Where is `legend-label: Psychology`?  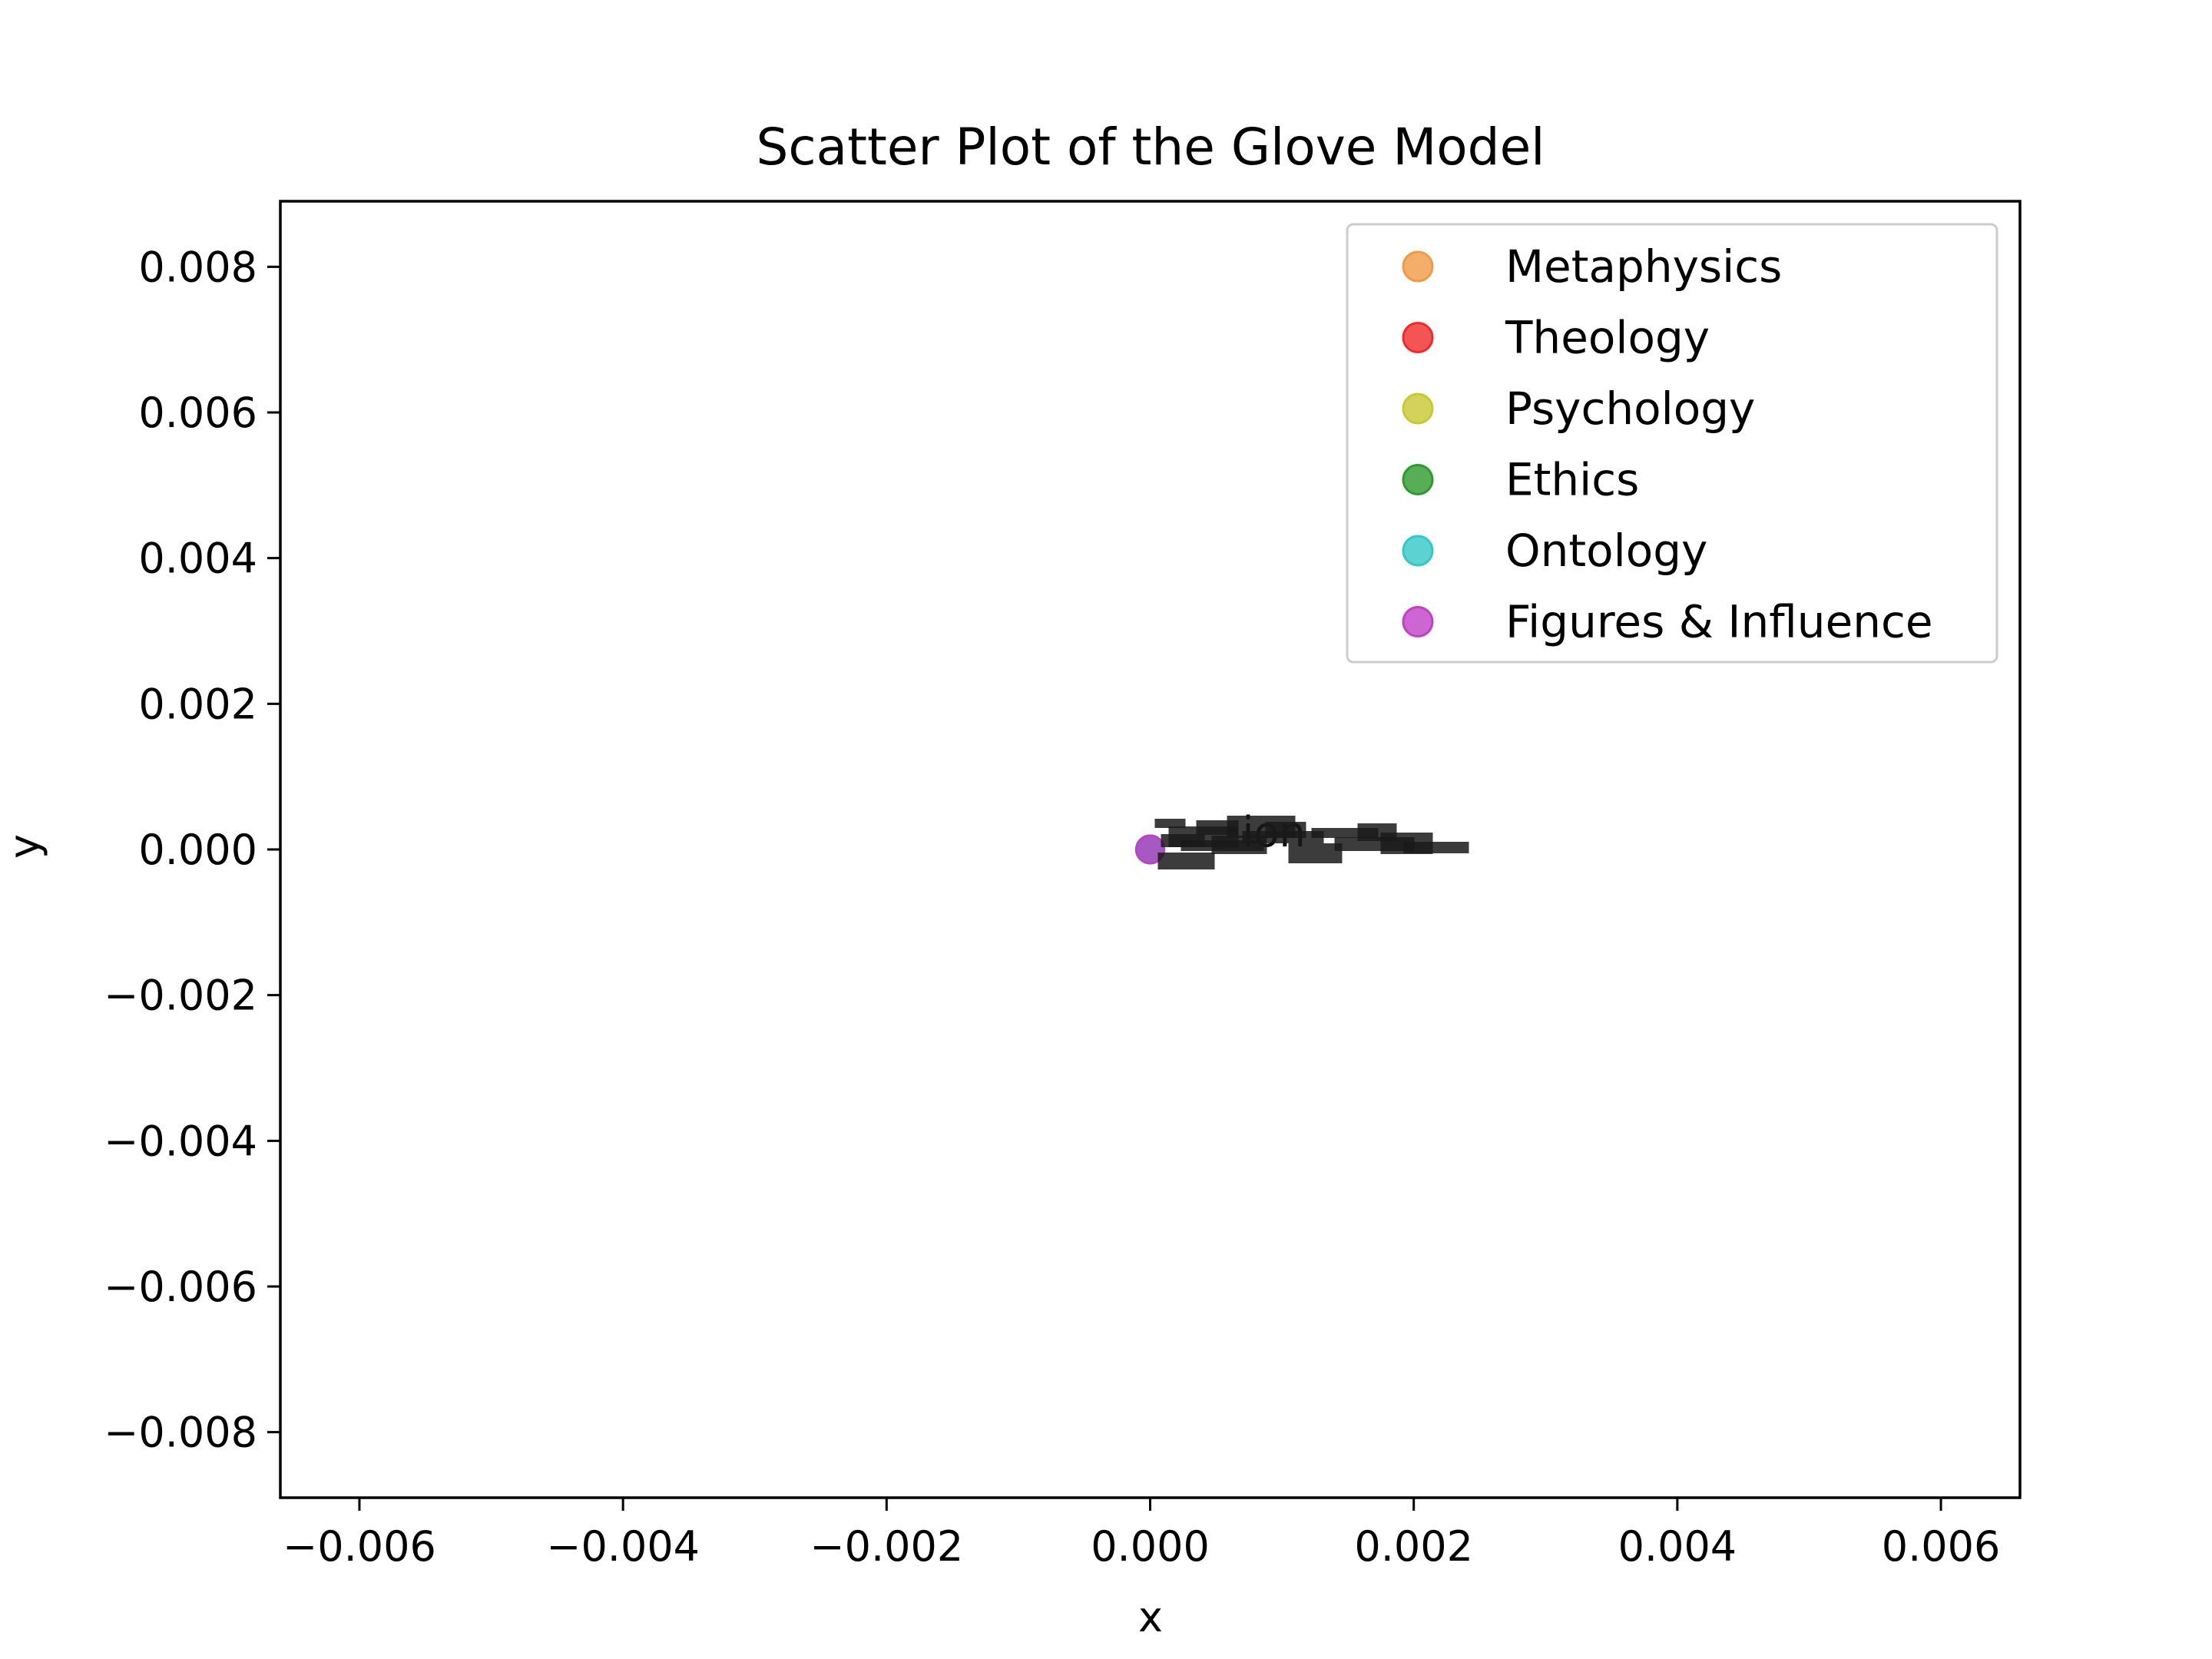 legend-label: Psychology is located at coordinates (1630, 409).